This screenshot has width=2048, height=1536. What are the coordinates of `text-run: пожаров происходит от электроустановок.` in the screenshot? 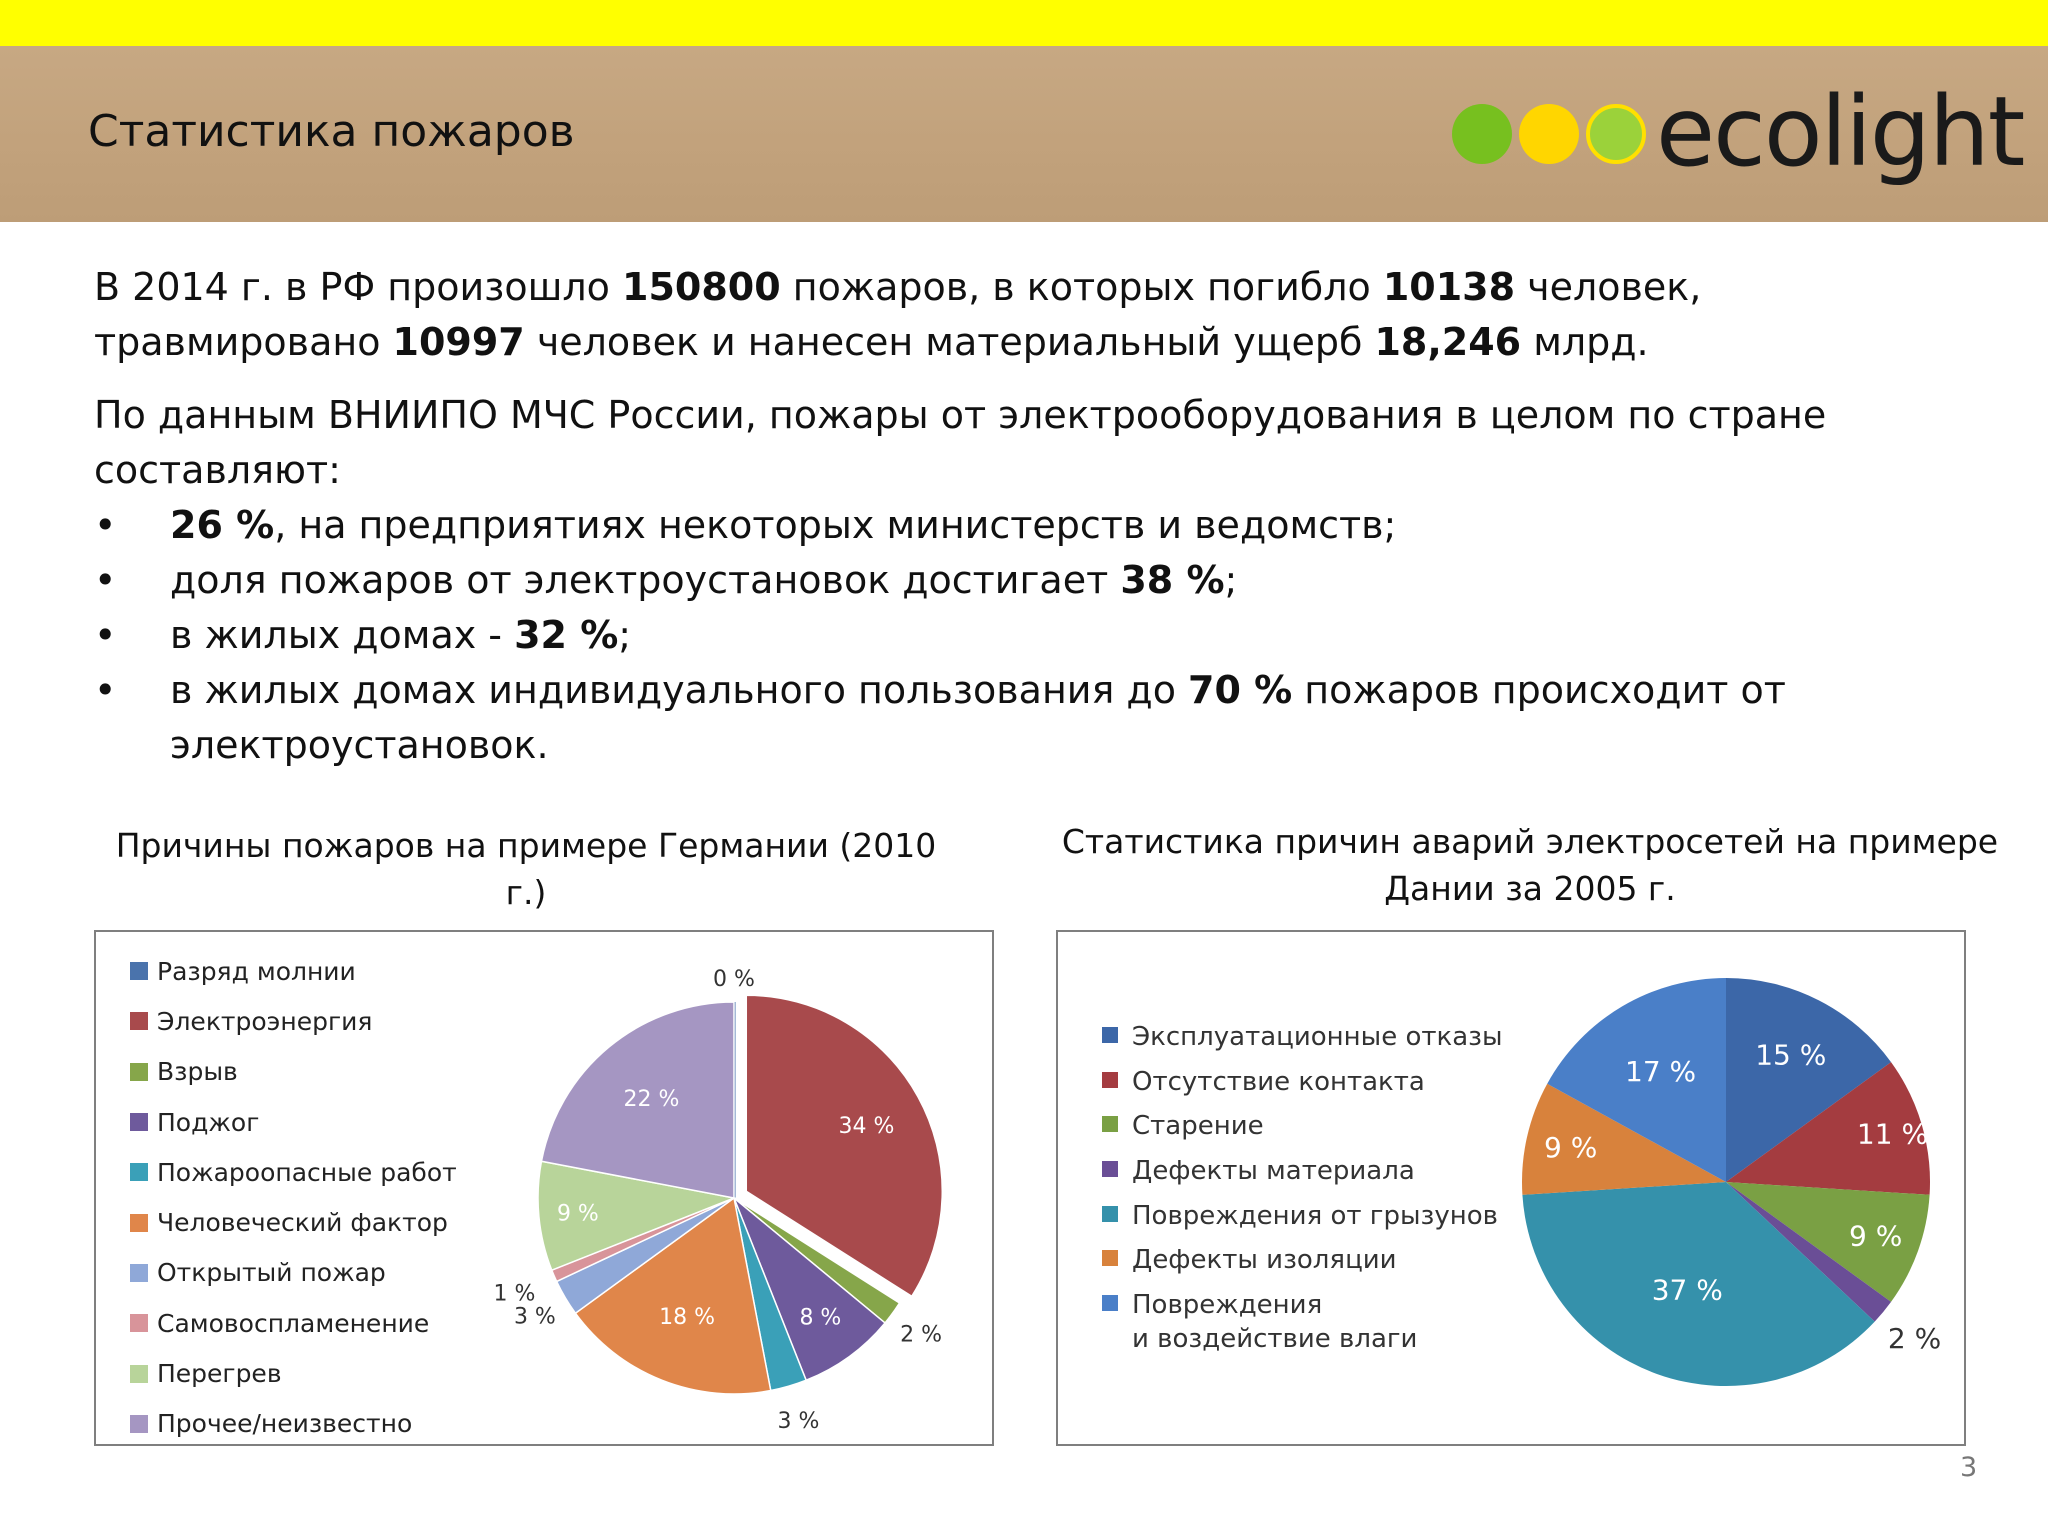 It's located at (978, 717).